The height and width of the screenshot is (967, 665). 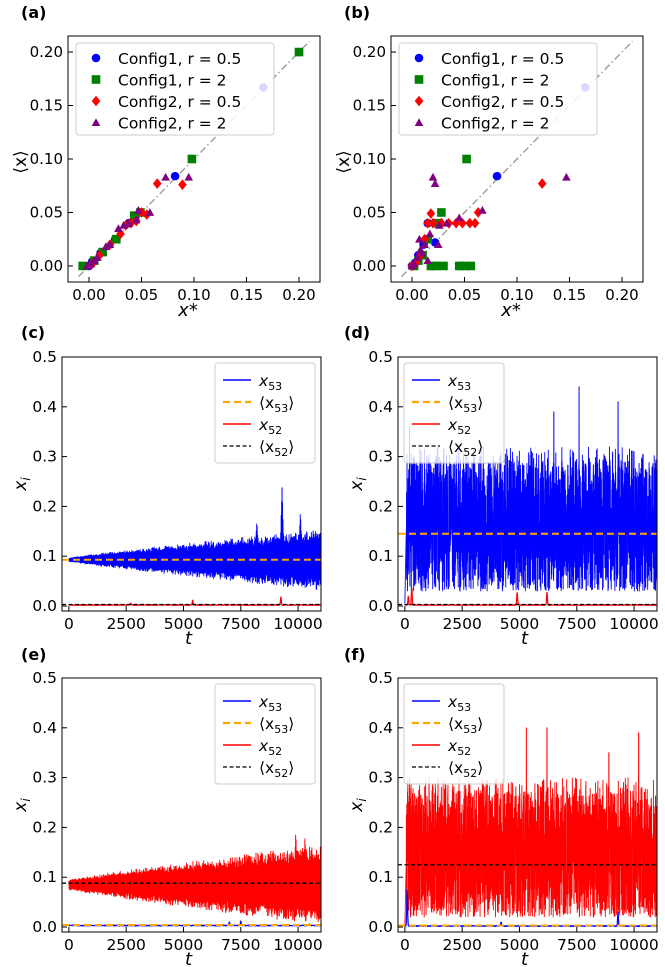 What do you see at coordinates (246, 295) in the screenshot?
I see `x-tick-label: 0.15` at bounding box center [246, 295].